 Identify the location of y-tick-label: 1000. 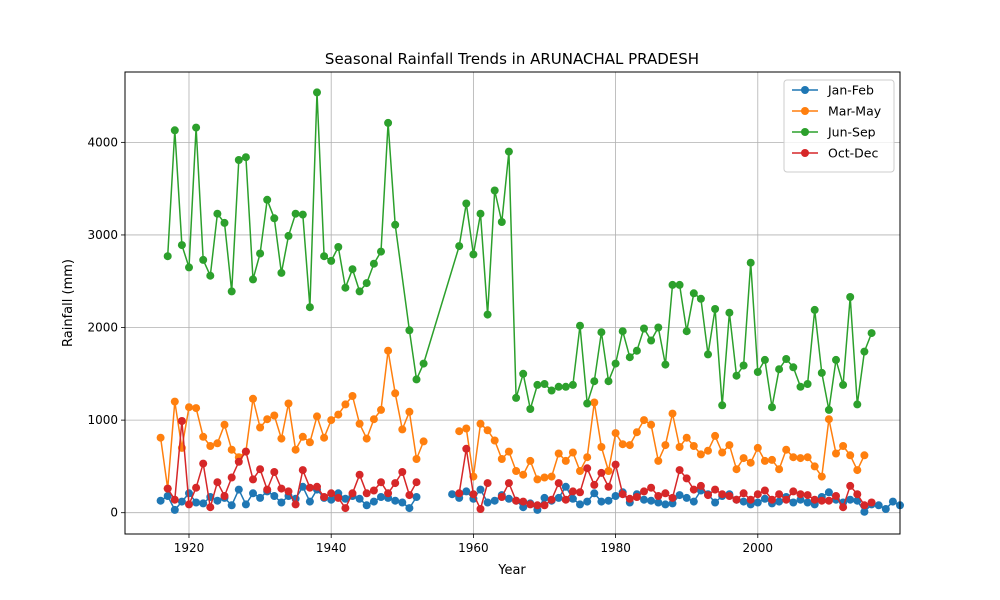
(102, 420).